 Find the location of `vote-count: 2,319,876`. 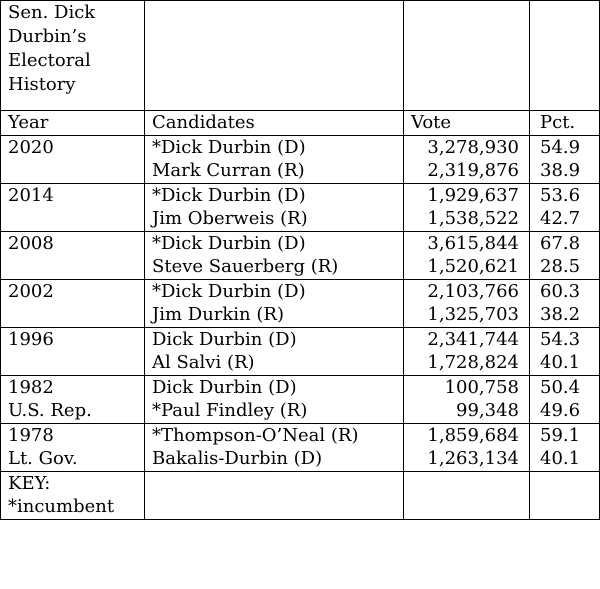

vote-count: 2,319,876 is located at coordinates (473, 170).